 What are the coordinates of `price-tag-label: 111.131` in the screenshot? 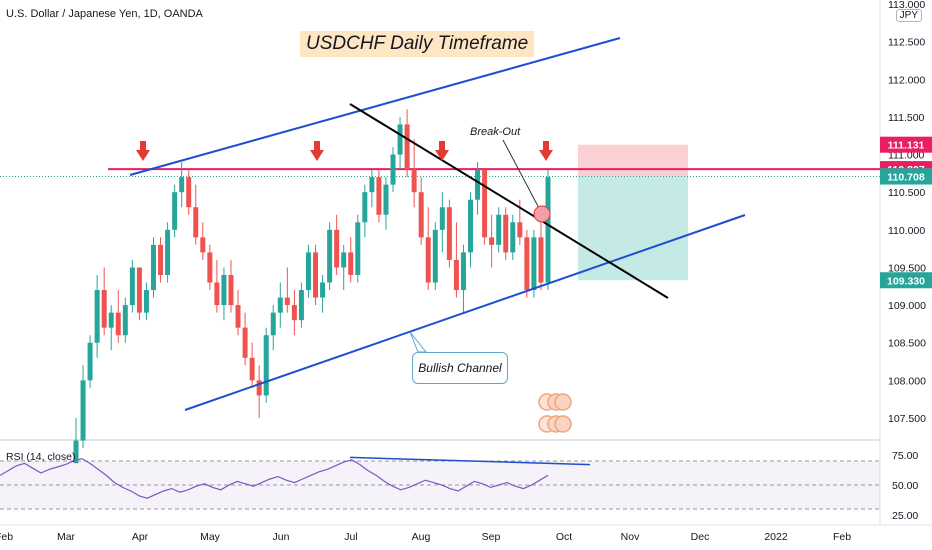 It's located at (906, 146).